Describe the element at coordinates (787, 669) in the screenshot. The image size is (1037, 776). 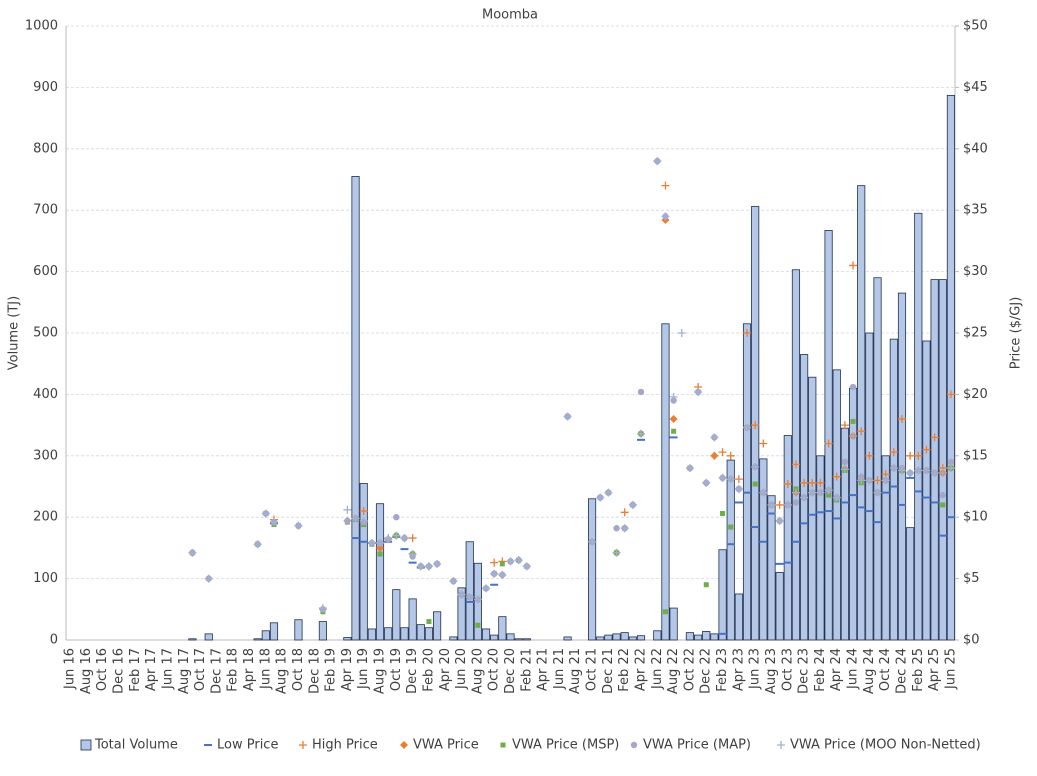
I see `x-tick-label: Oct 23` at that location.